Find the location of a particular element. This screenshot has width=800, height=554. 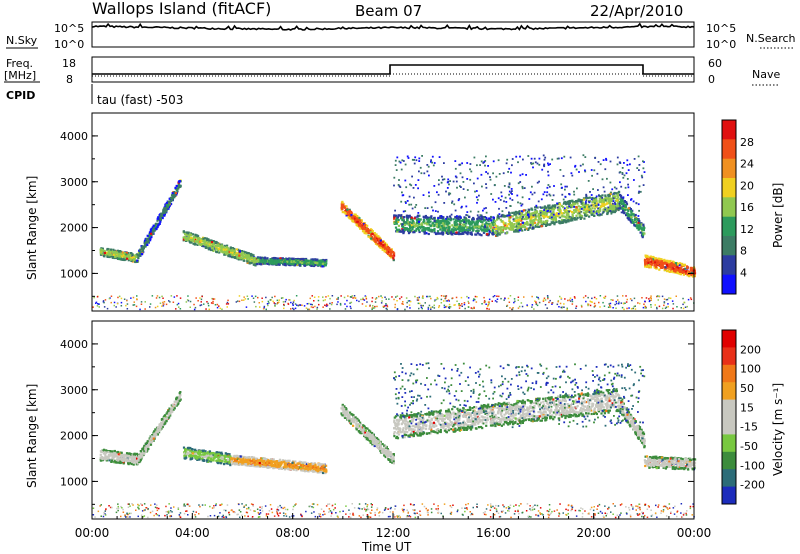

power-ylabel: Slant Range [km] is located at coordinates (32, 228).